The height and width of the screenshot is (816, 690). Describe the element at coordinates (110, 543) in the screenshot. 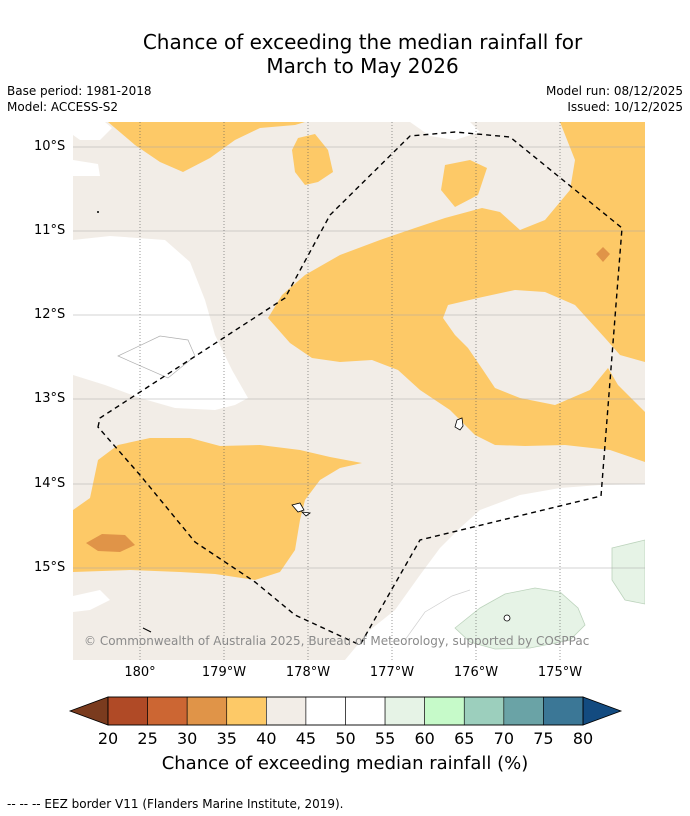

I see `mid-orange-spot-west` at that location.